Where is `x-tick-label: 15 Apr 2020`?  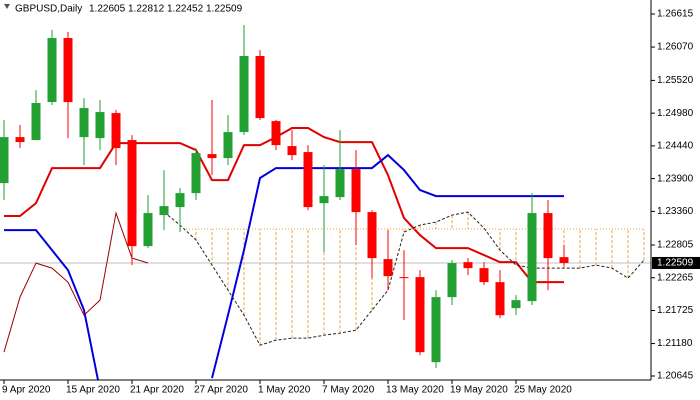
x-tick-label: 15 Apr 2020 is located at coordinates (93, 390).